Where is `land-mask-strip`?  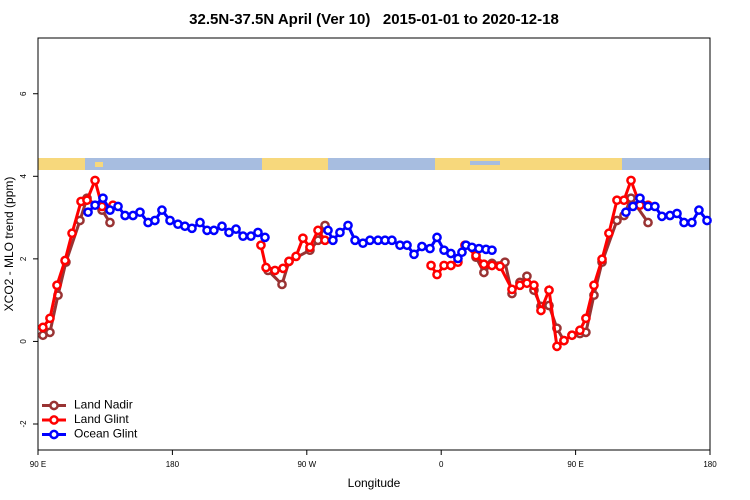 land-mask-strip is located at coordinates (374, 164).